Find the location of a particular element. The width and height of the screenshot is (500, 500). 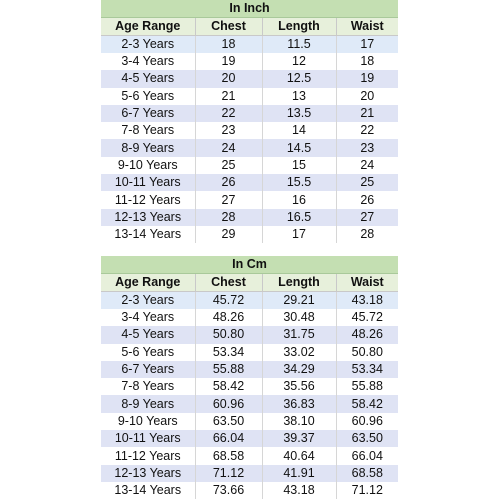

cell-chest: 23 is located at coordinates (229, 131).